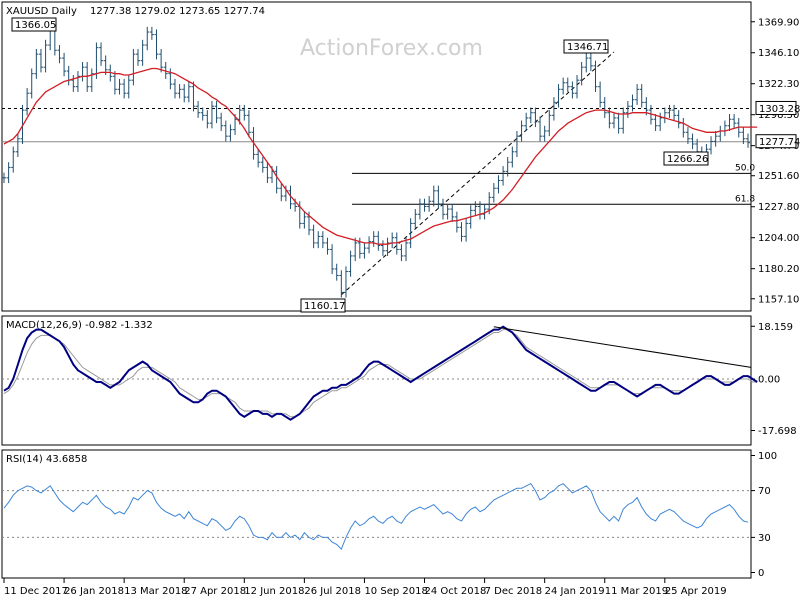 The width and height of the screenshot is (800, 600). Describe the element at coordinates (777, 107) in the screenshot. I see `level-tag: 1303.28` at that location.